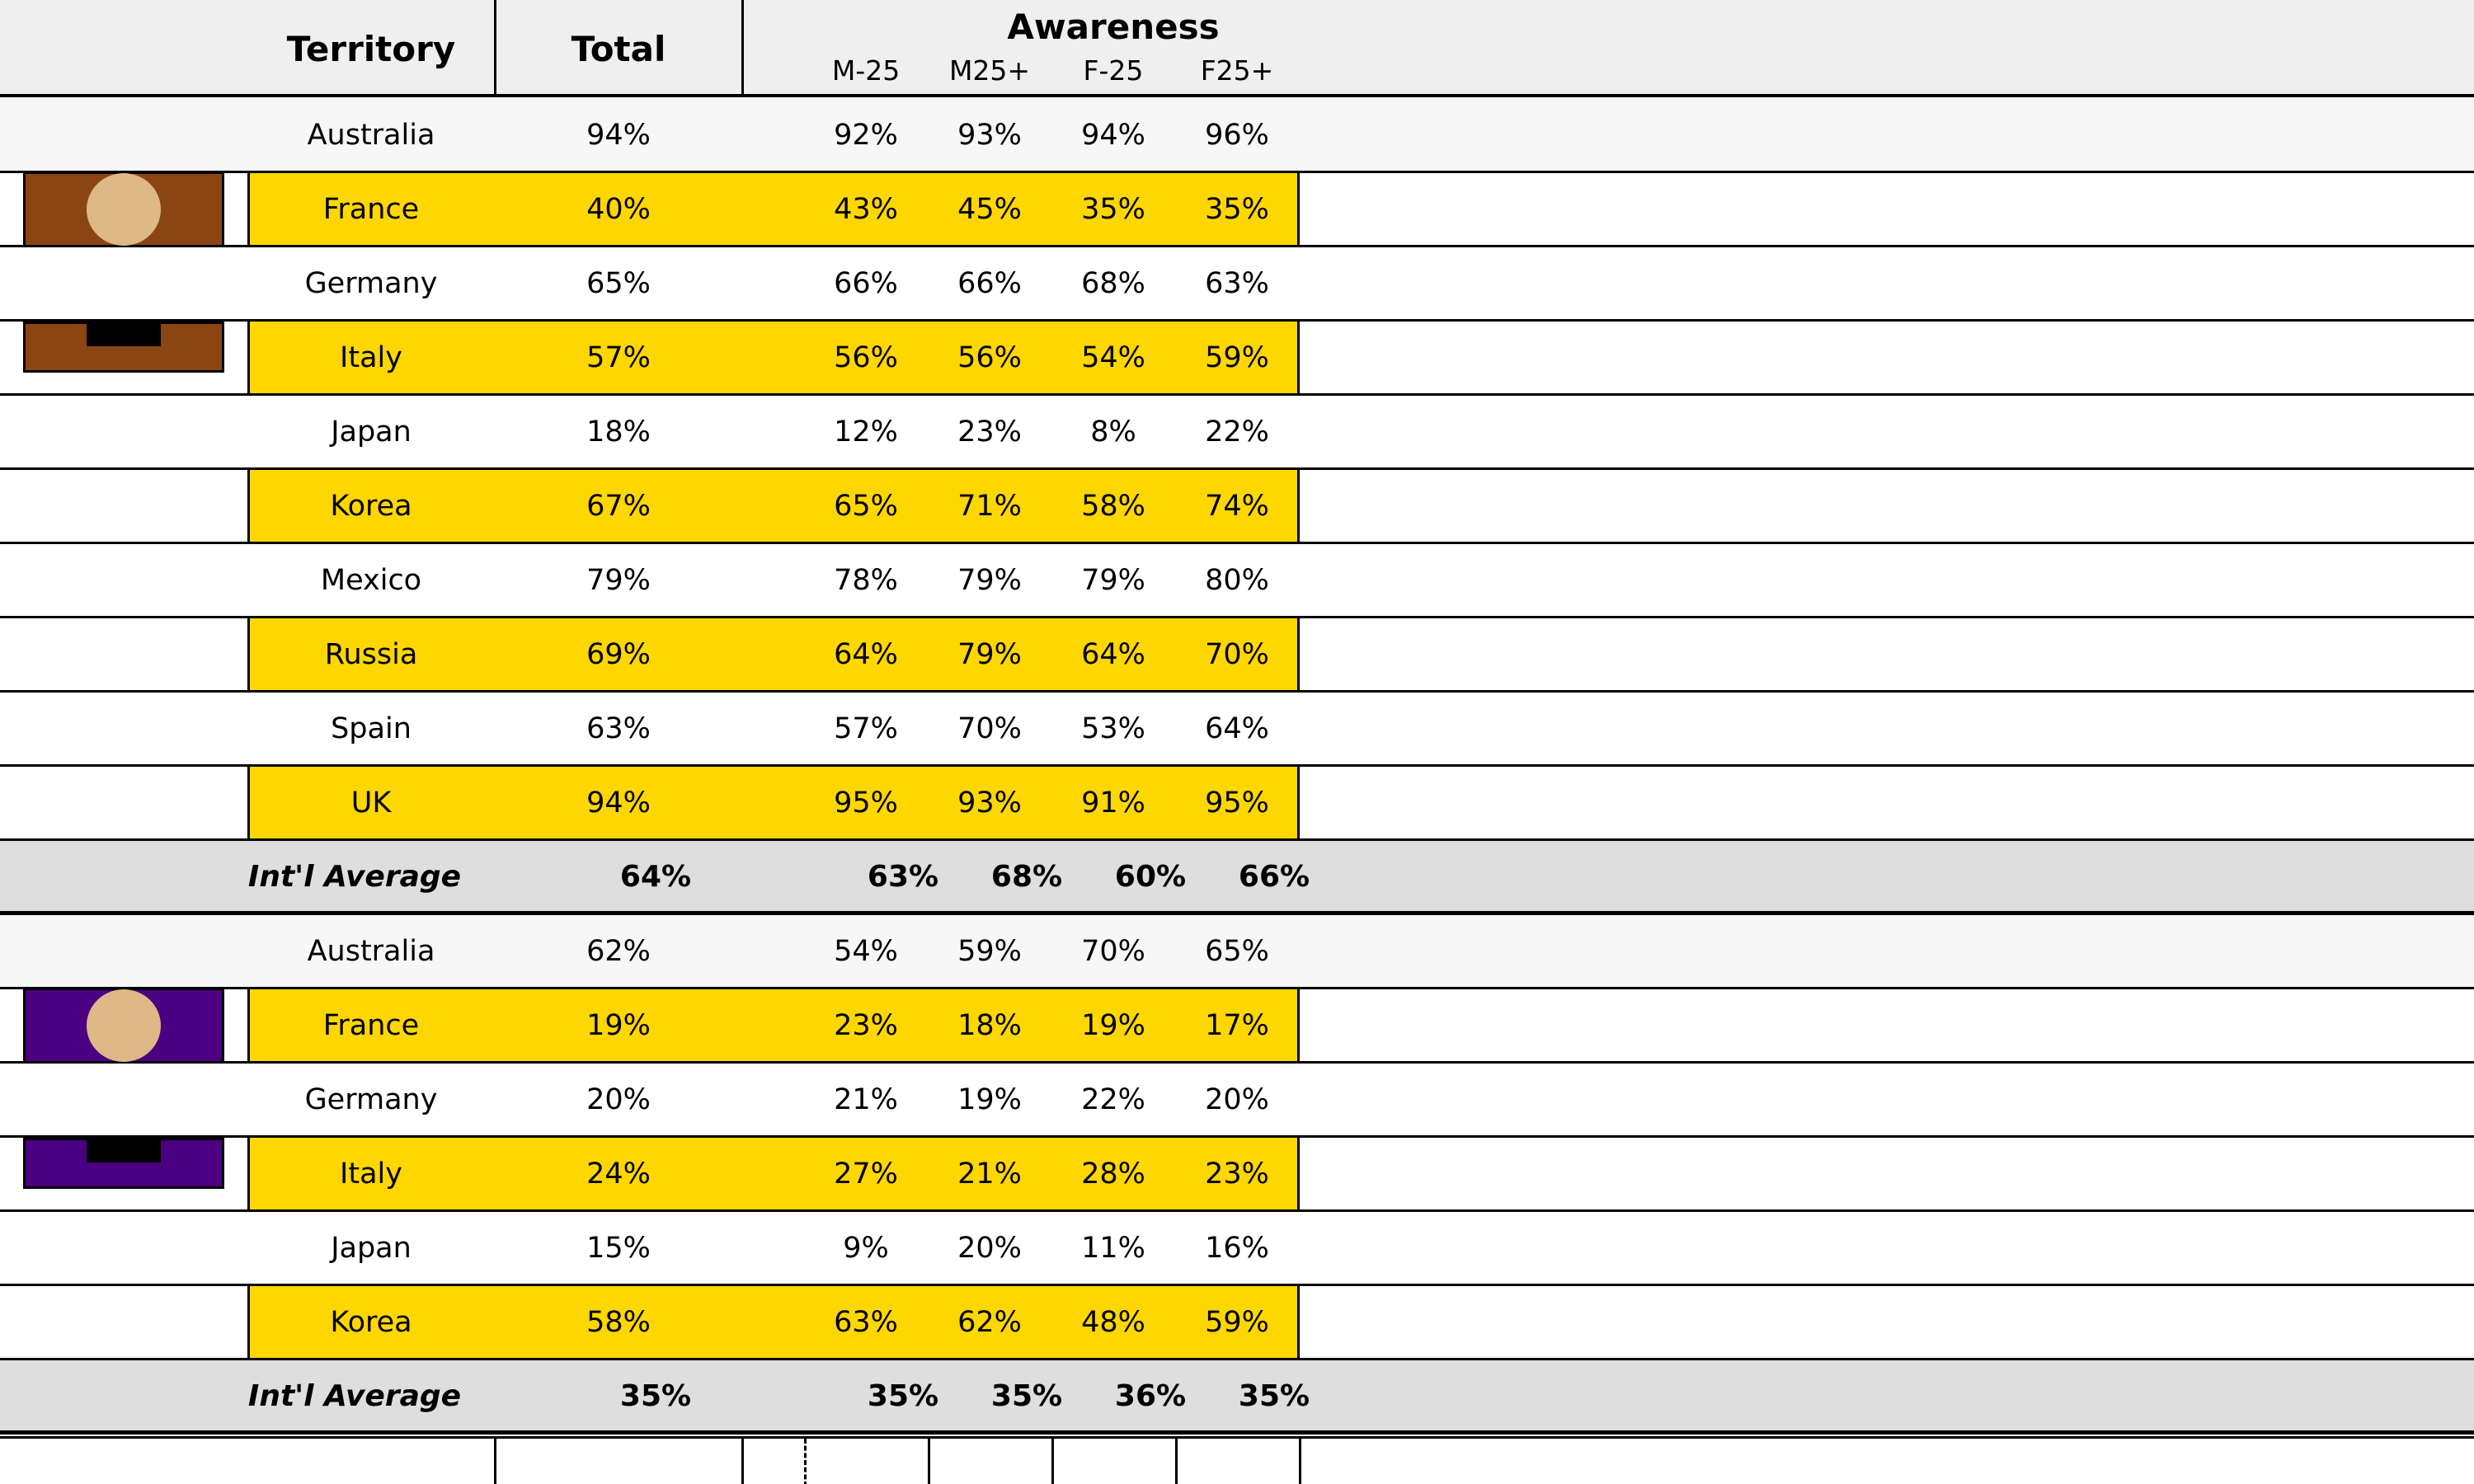  Describe the element at coordinates (371, 654) in the screenshot. I see `cell-territory: Russia` at that location.